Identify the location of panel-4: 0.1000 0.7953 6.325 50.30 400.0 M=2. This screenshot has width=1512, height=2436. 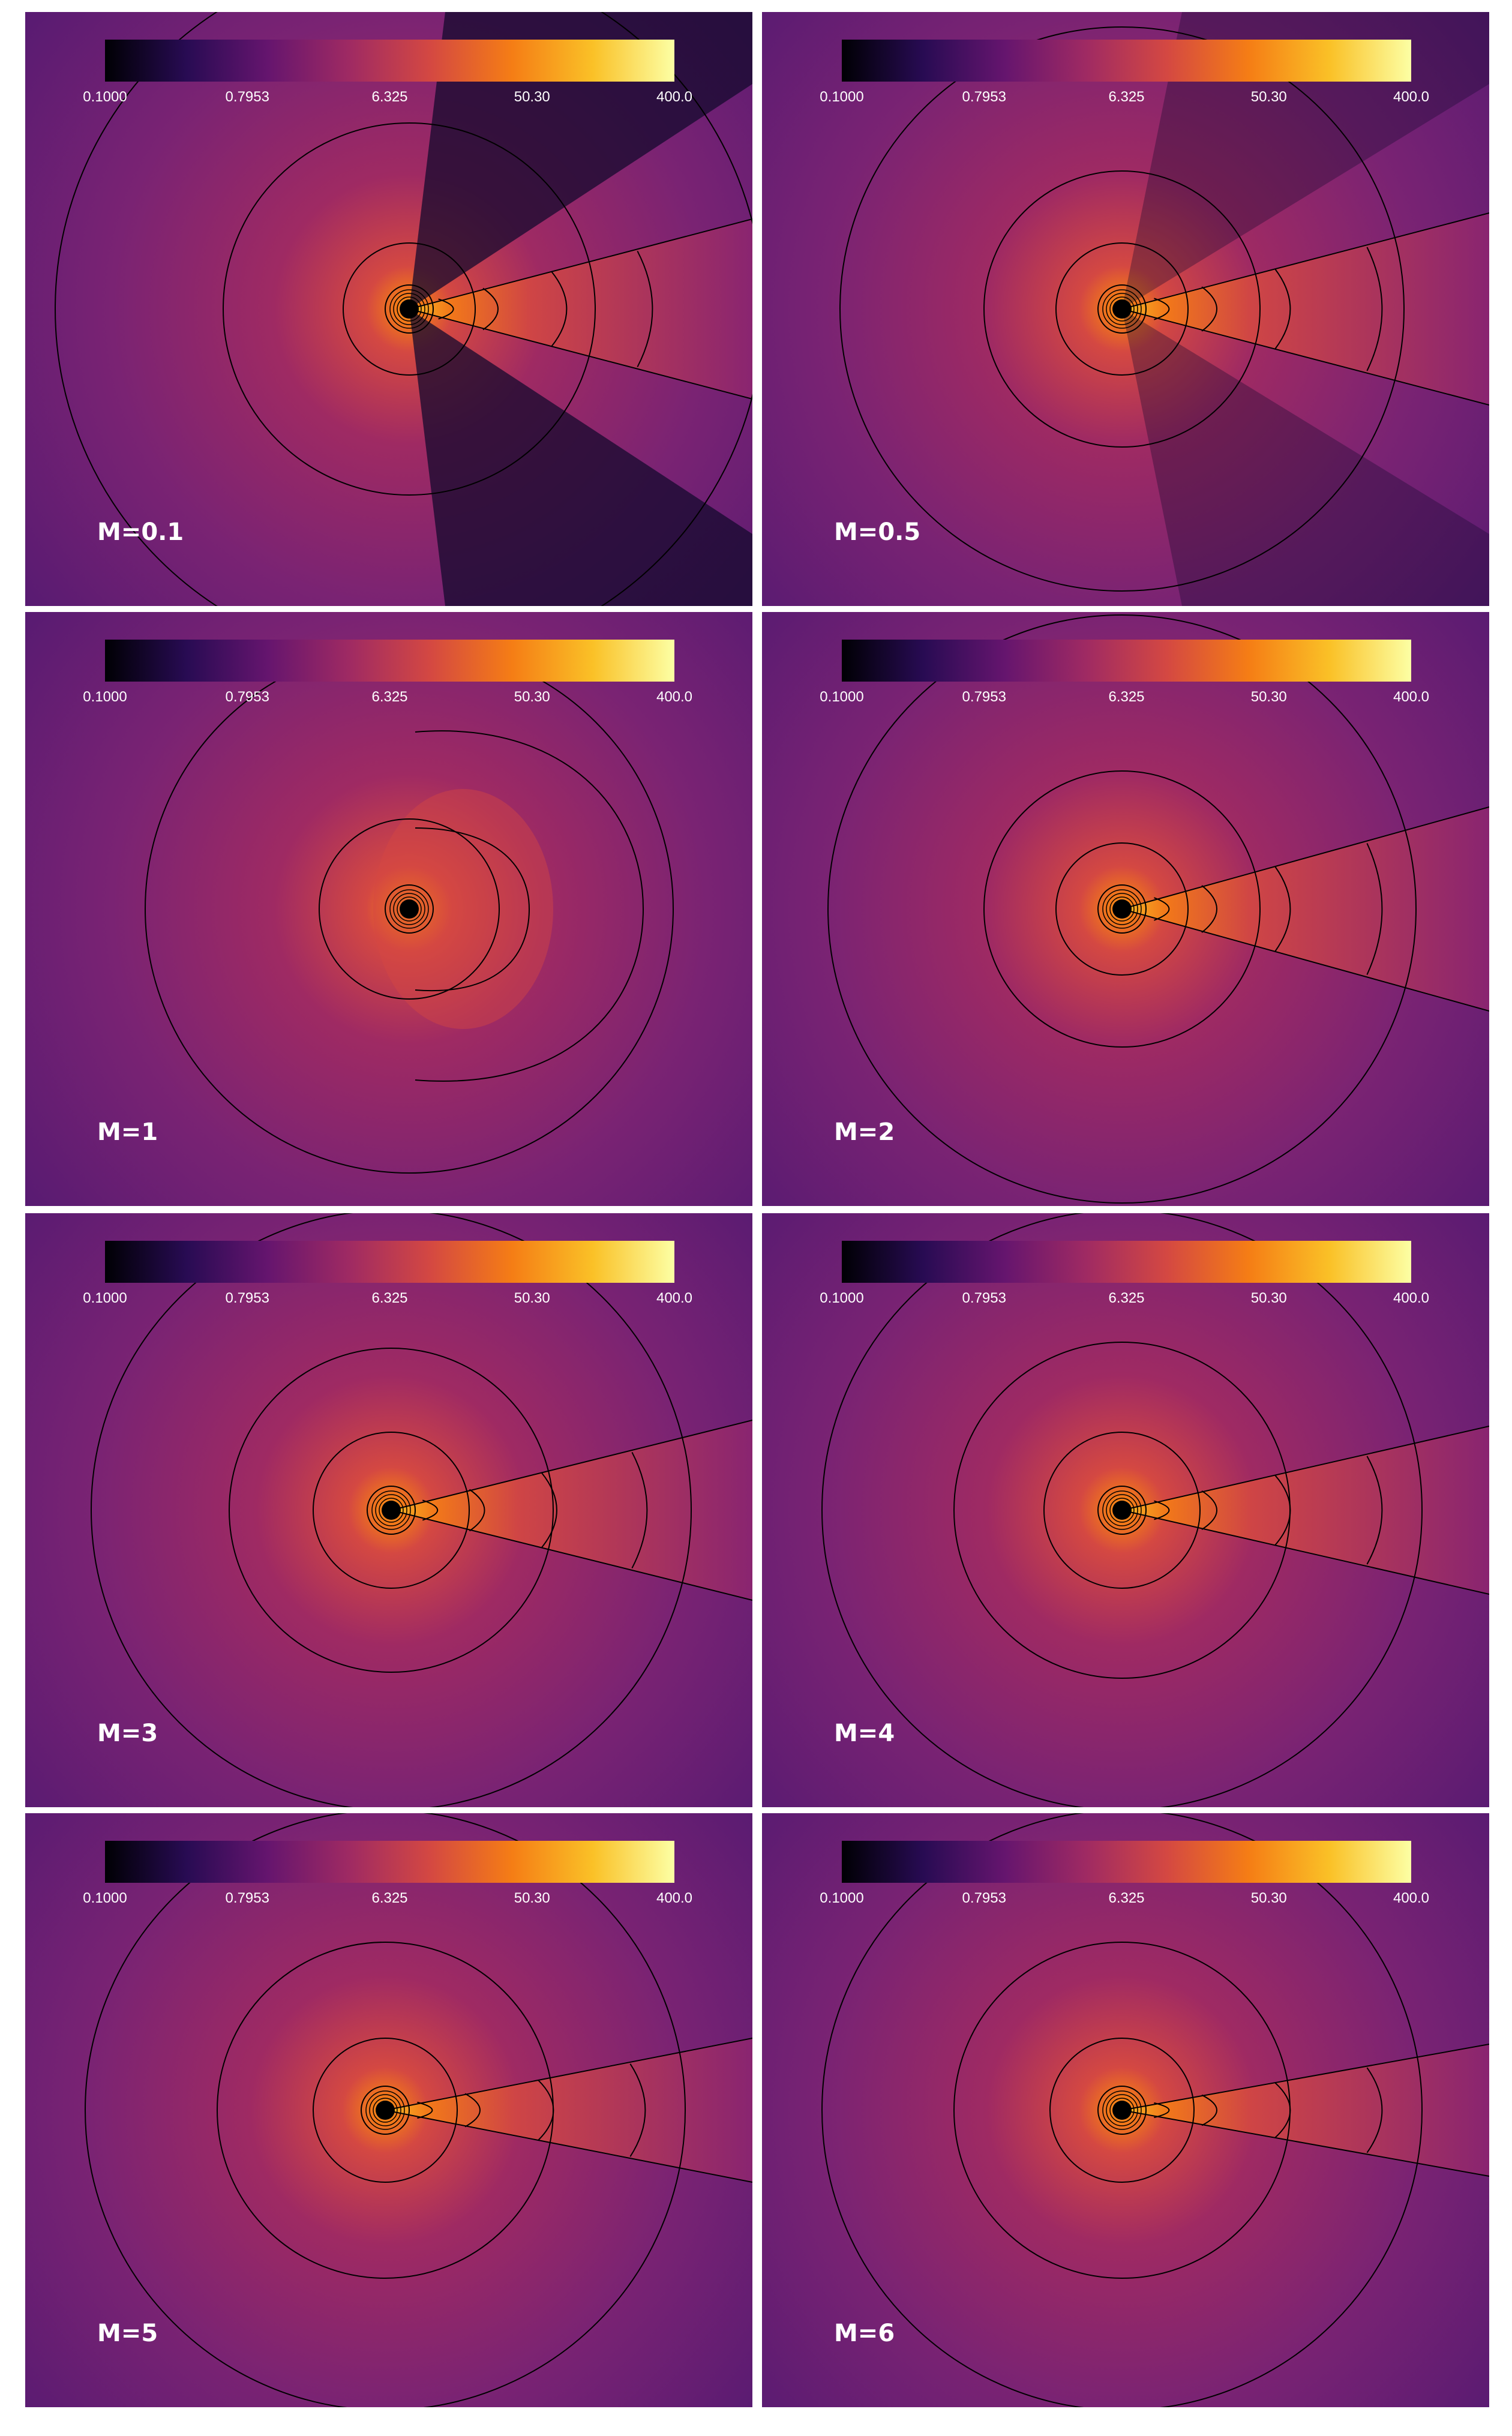
(1125, 909).